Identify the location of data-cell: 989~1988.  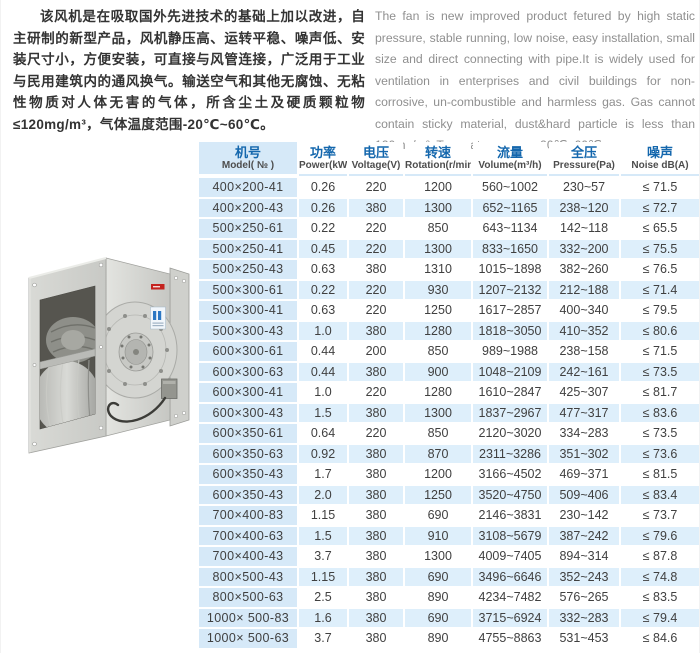
(510, 351).